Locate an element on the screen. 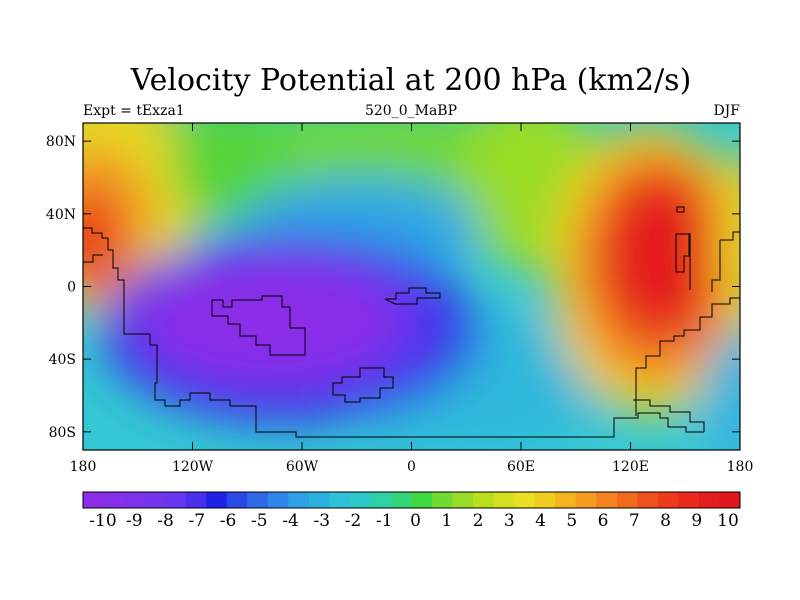  colorbar-label: -1 is located at coordinates (384, 521).